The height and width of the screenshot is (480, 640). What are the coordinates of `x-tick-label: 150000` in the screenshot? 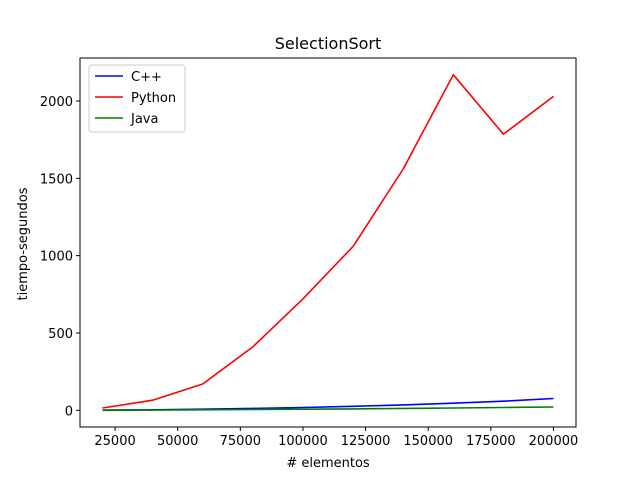 It's located at (428, 441).